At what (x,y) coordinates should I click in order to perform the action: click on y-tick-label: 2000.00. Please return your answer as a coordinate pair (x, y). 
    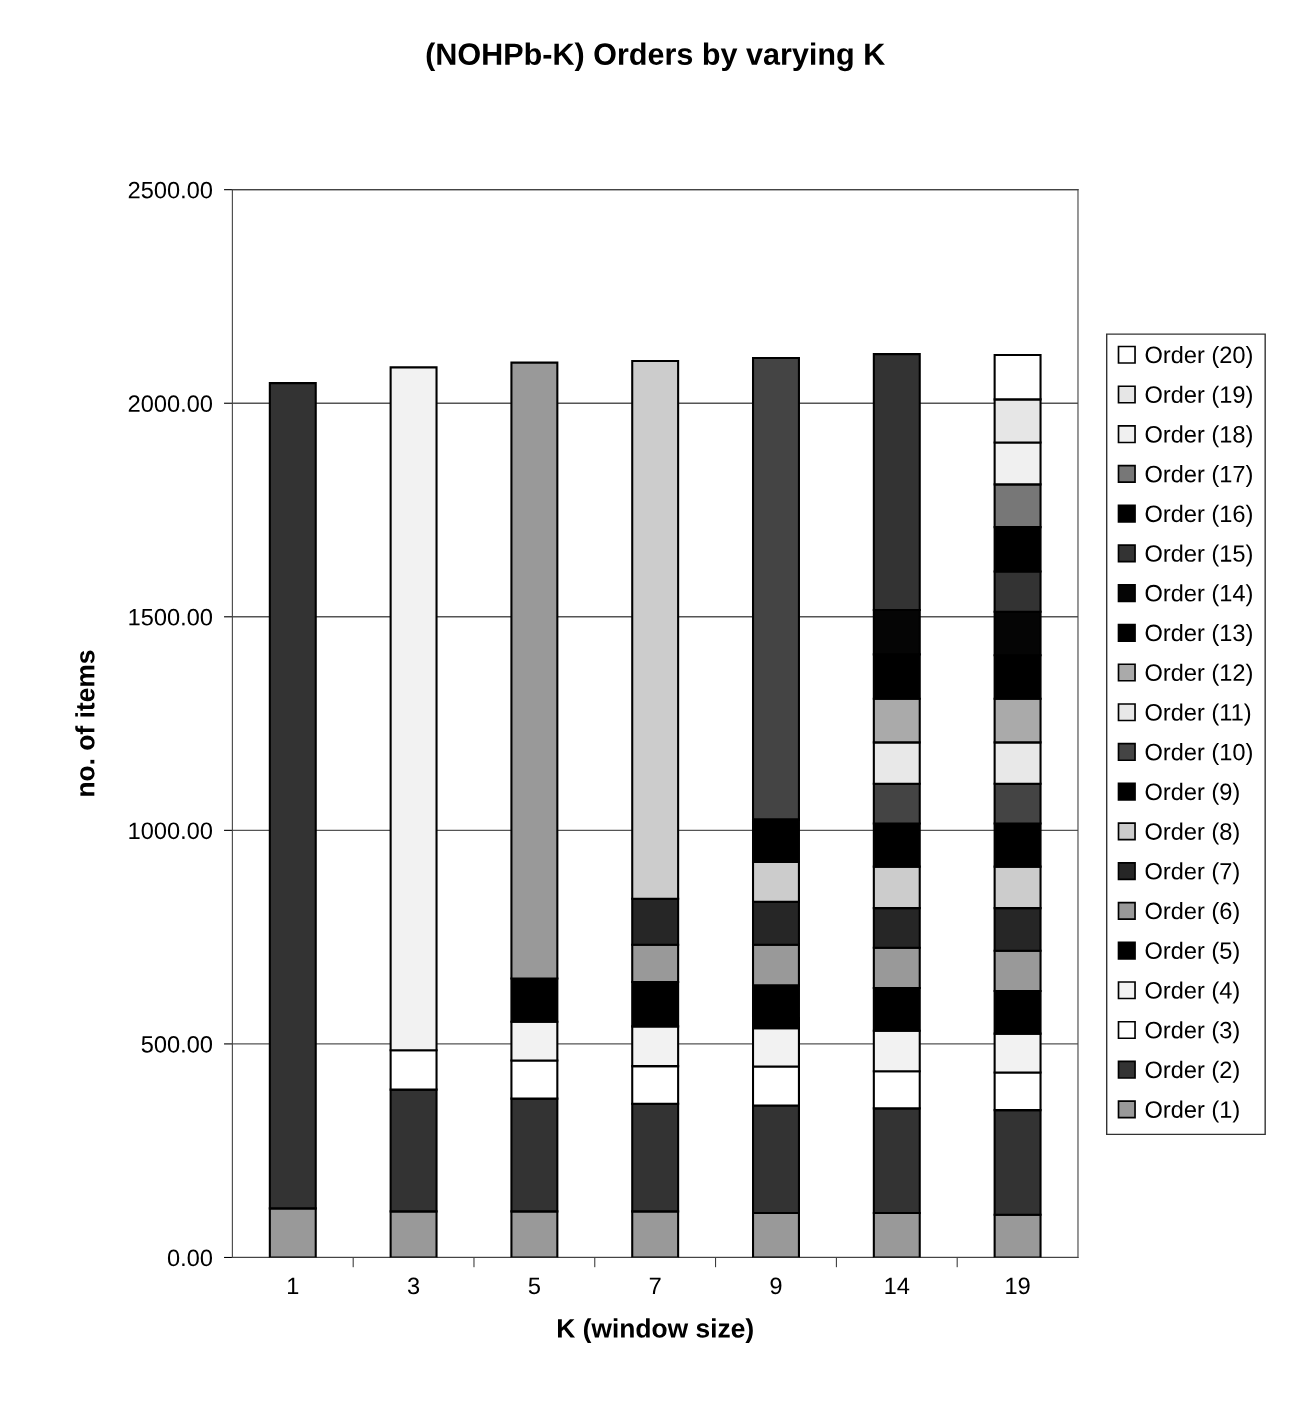
    Looking at the image, I should click on (170, 404).